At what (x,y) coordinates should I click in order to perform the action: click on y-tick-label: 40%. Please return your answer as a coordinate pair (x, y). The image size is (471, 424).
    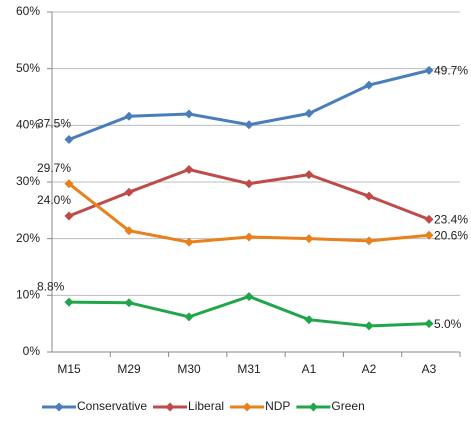
    Looking at the image, I should click on (28, 125).